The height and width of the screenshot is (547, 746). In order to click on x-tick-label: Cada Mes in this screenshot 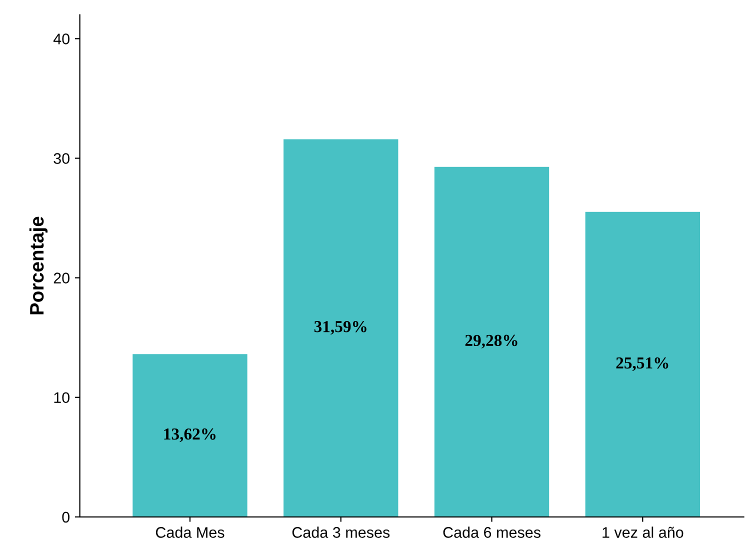, I will do `click(190, 532)`.